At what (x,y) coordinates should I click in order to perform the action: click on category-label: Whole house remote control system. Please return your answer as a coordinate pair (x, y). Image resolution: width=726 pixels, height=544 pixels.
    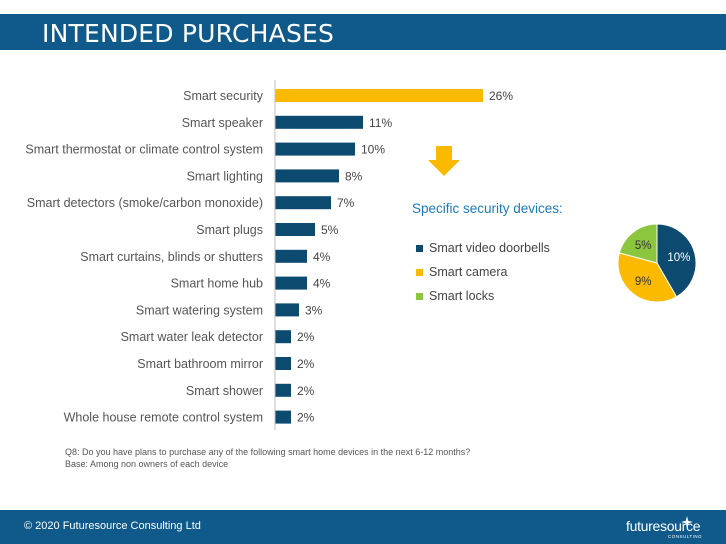
    Looking at the image, I should click on (163, 418).